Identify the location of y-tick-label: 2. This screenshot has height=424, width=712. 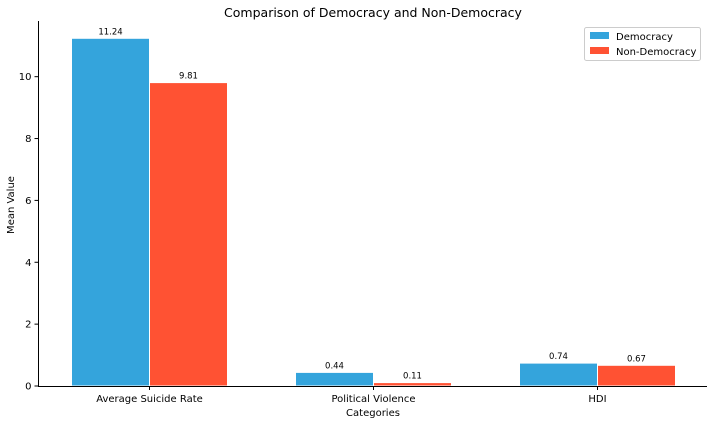
(28, 325).